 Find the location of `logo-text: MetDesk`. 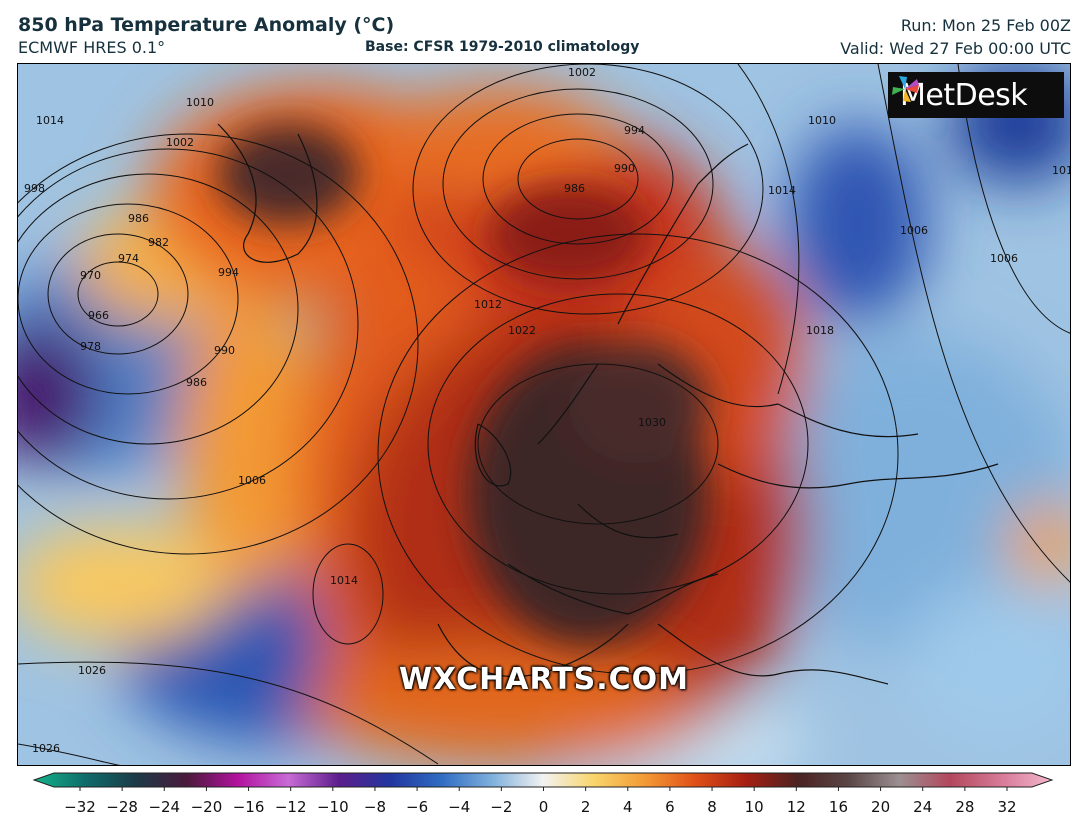

logo-text: MetDesk is located at coordinates (964, 95).